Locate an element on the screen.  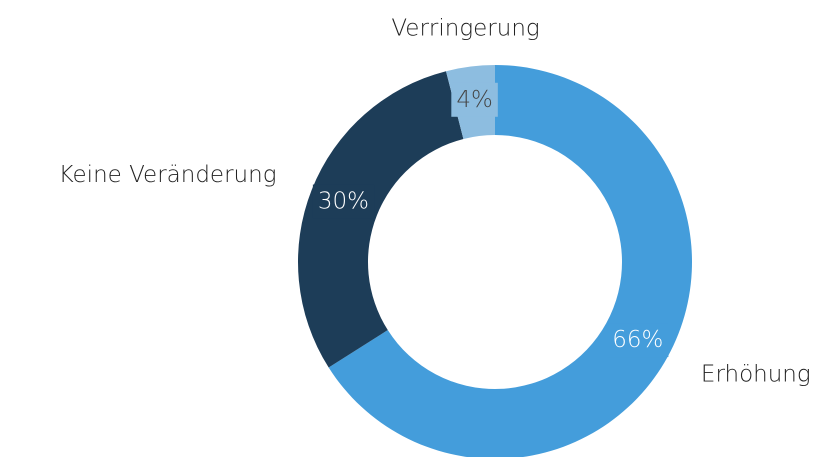
category-label: Verringerung is located at coordinates (465, 28).